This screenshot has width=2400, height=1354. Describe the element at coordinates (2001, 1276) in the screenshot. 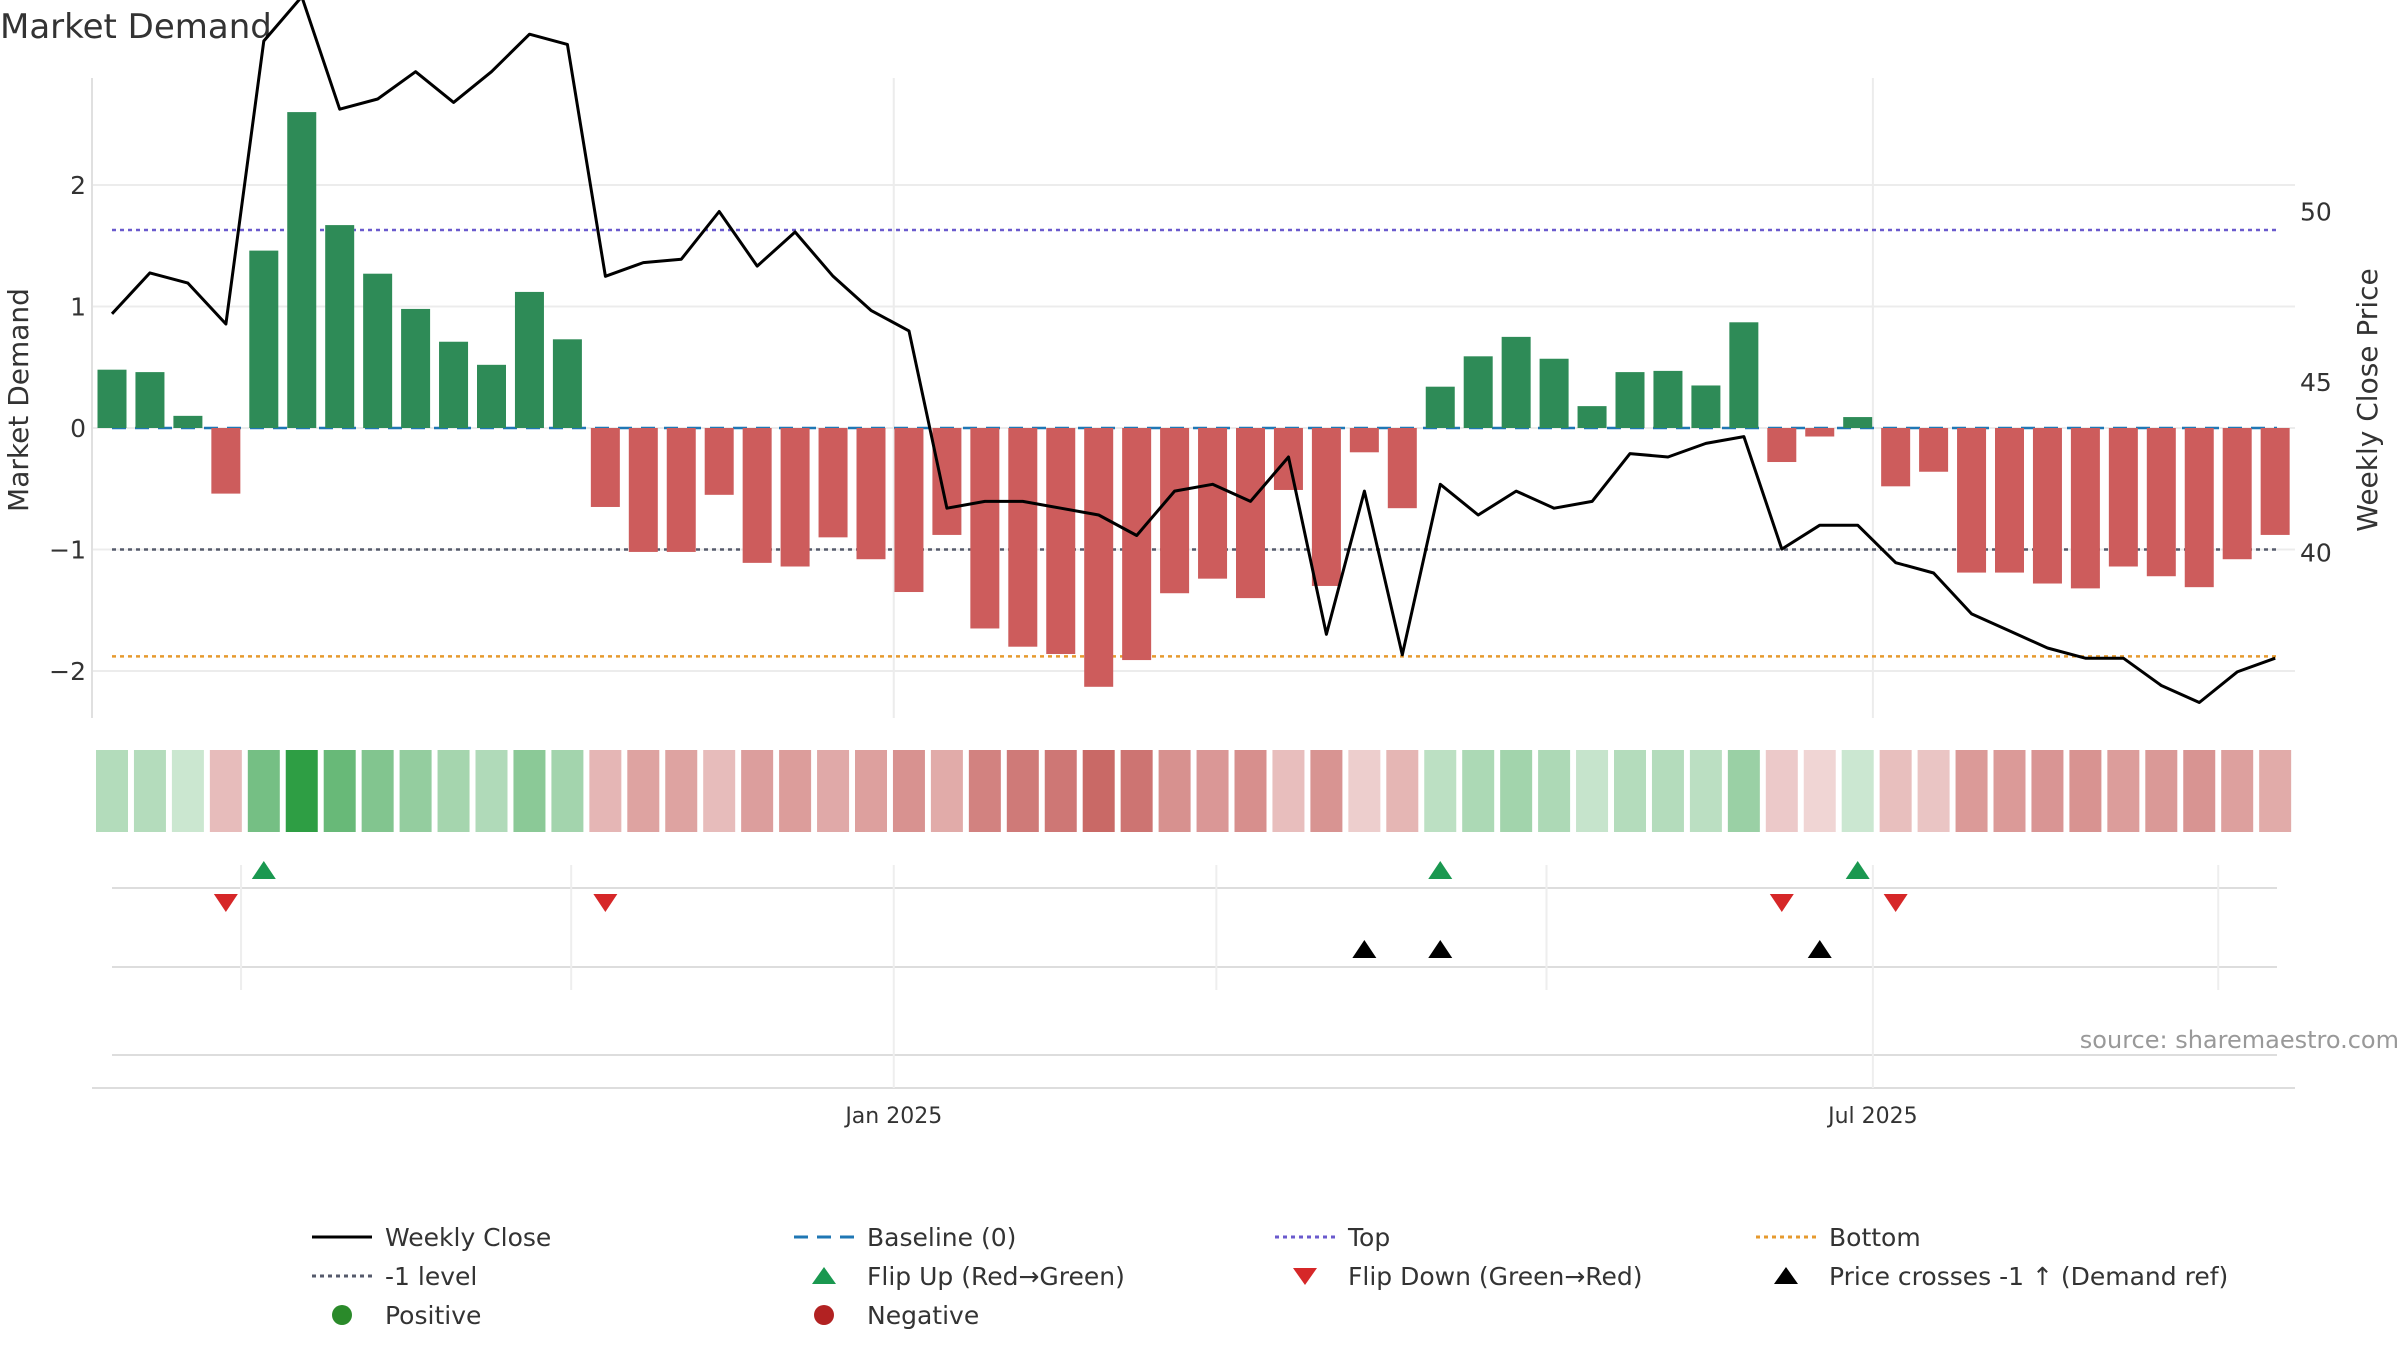

I see `legend-item: Price crosses -1 ↑ (Demand ref)` at that location.